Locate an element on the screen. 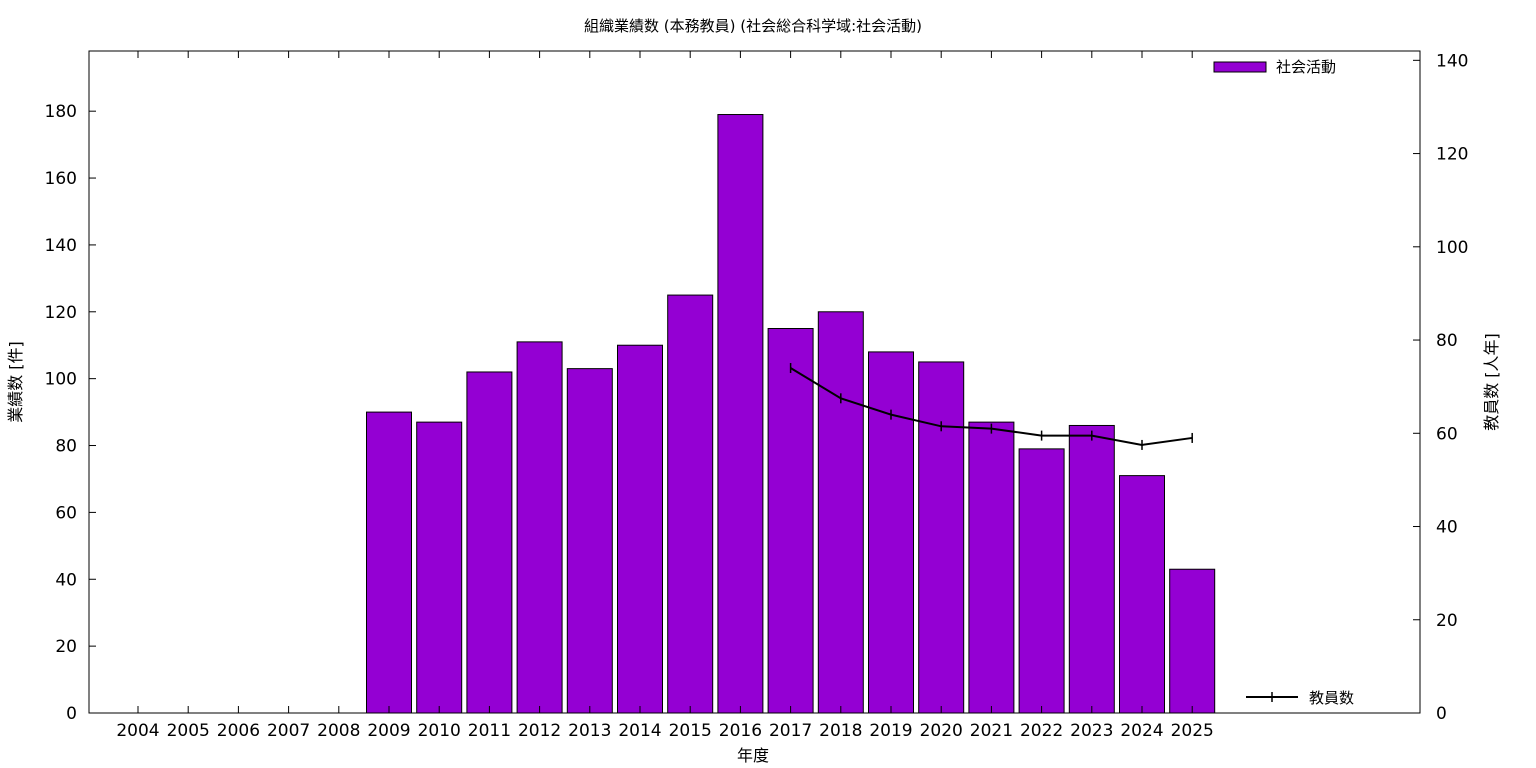 The image size is (1536, 768). x-tick-label-2014: 2014 is located at coordinates (639, 731).